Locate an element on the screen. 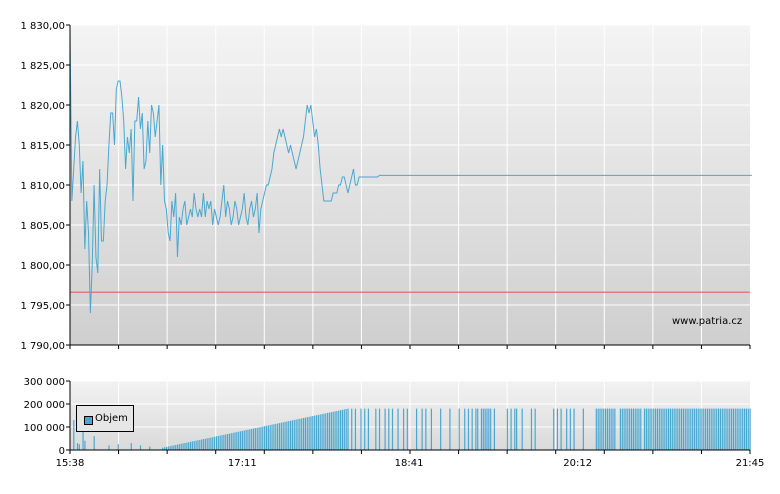 Image resolution: width=780 pixels, height=494 pixels. price-ytick-label: 1 800,00 is located at coordinates (42, 266).